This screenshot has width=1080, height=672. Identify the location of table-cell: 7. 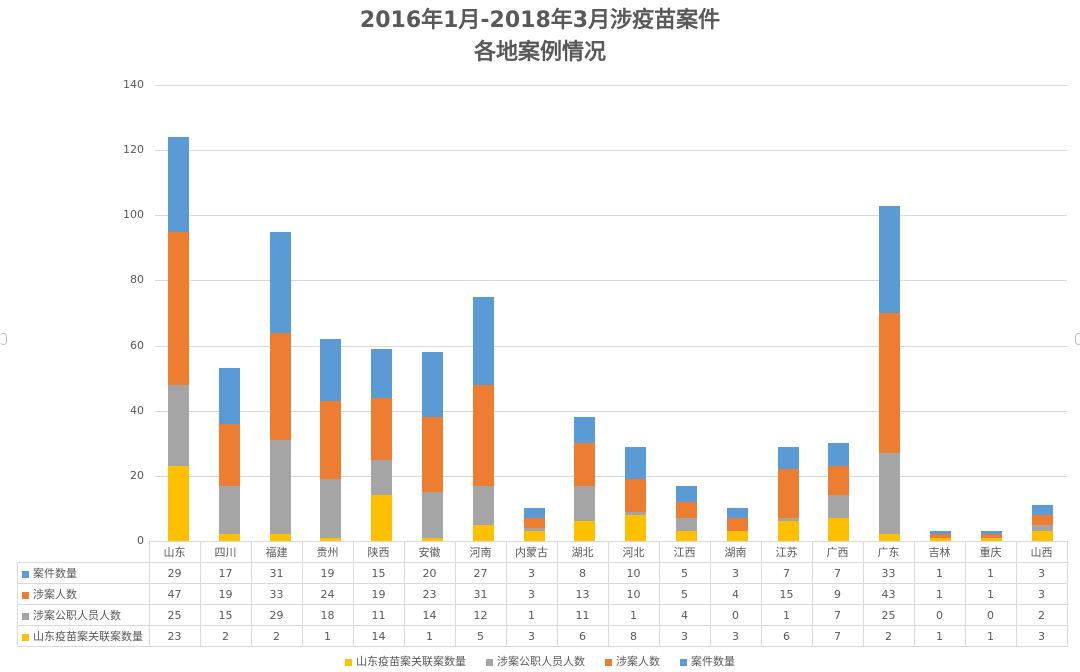
(786, 573).